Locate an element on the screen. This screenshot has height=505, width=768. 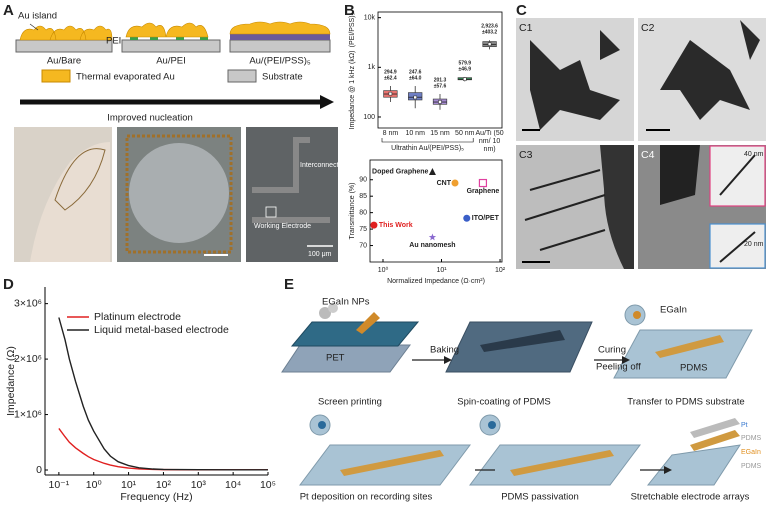
label: PET is located at coordinates (335, 358).